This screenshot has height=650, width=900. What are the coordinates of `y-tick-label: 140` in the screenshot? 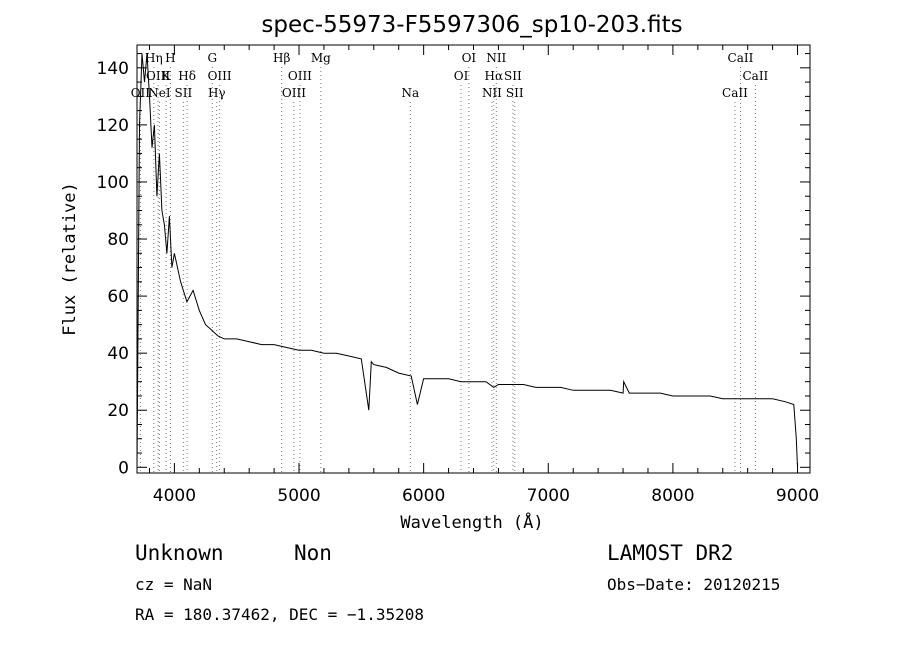 It's located at (113, 69).